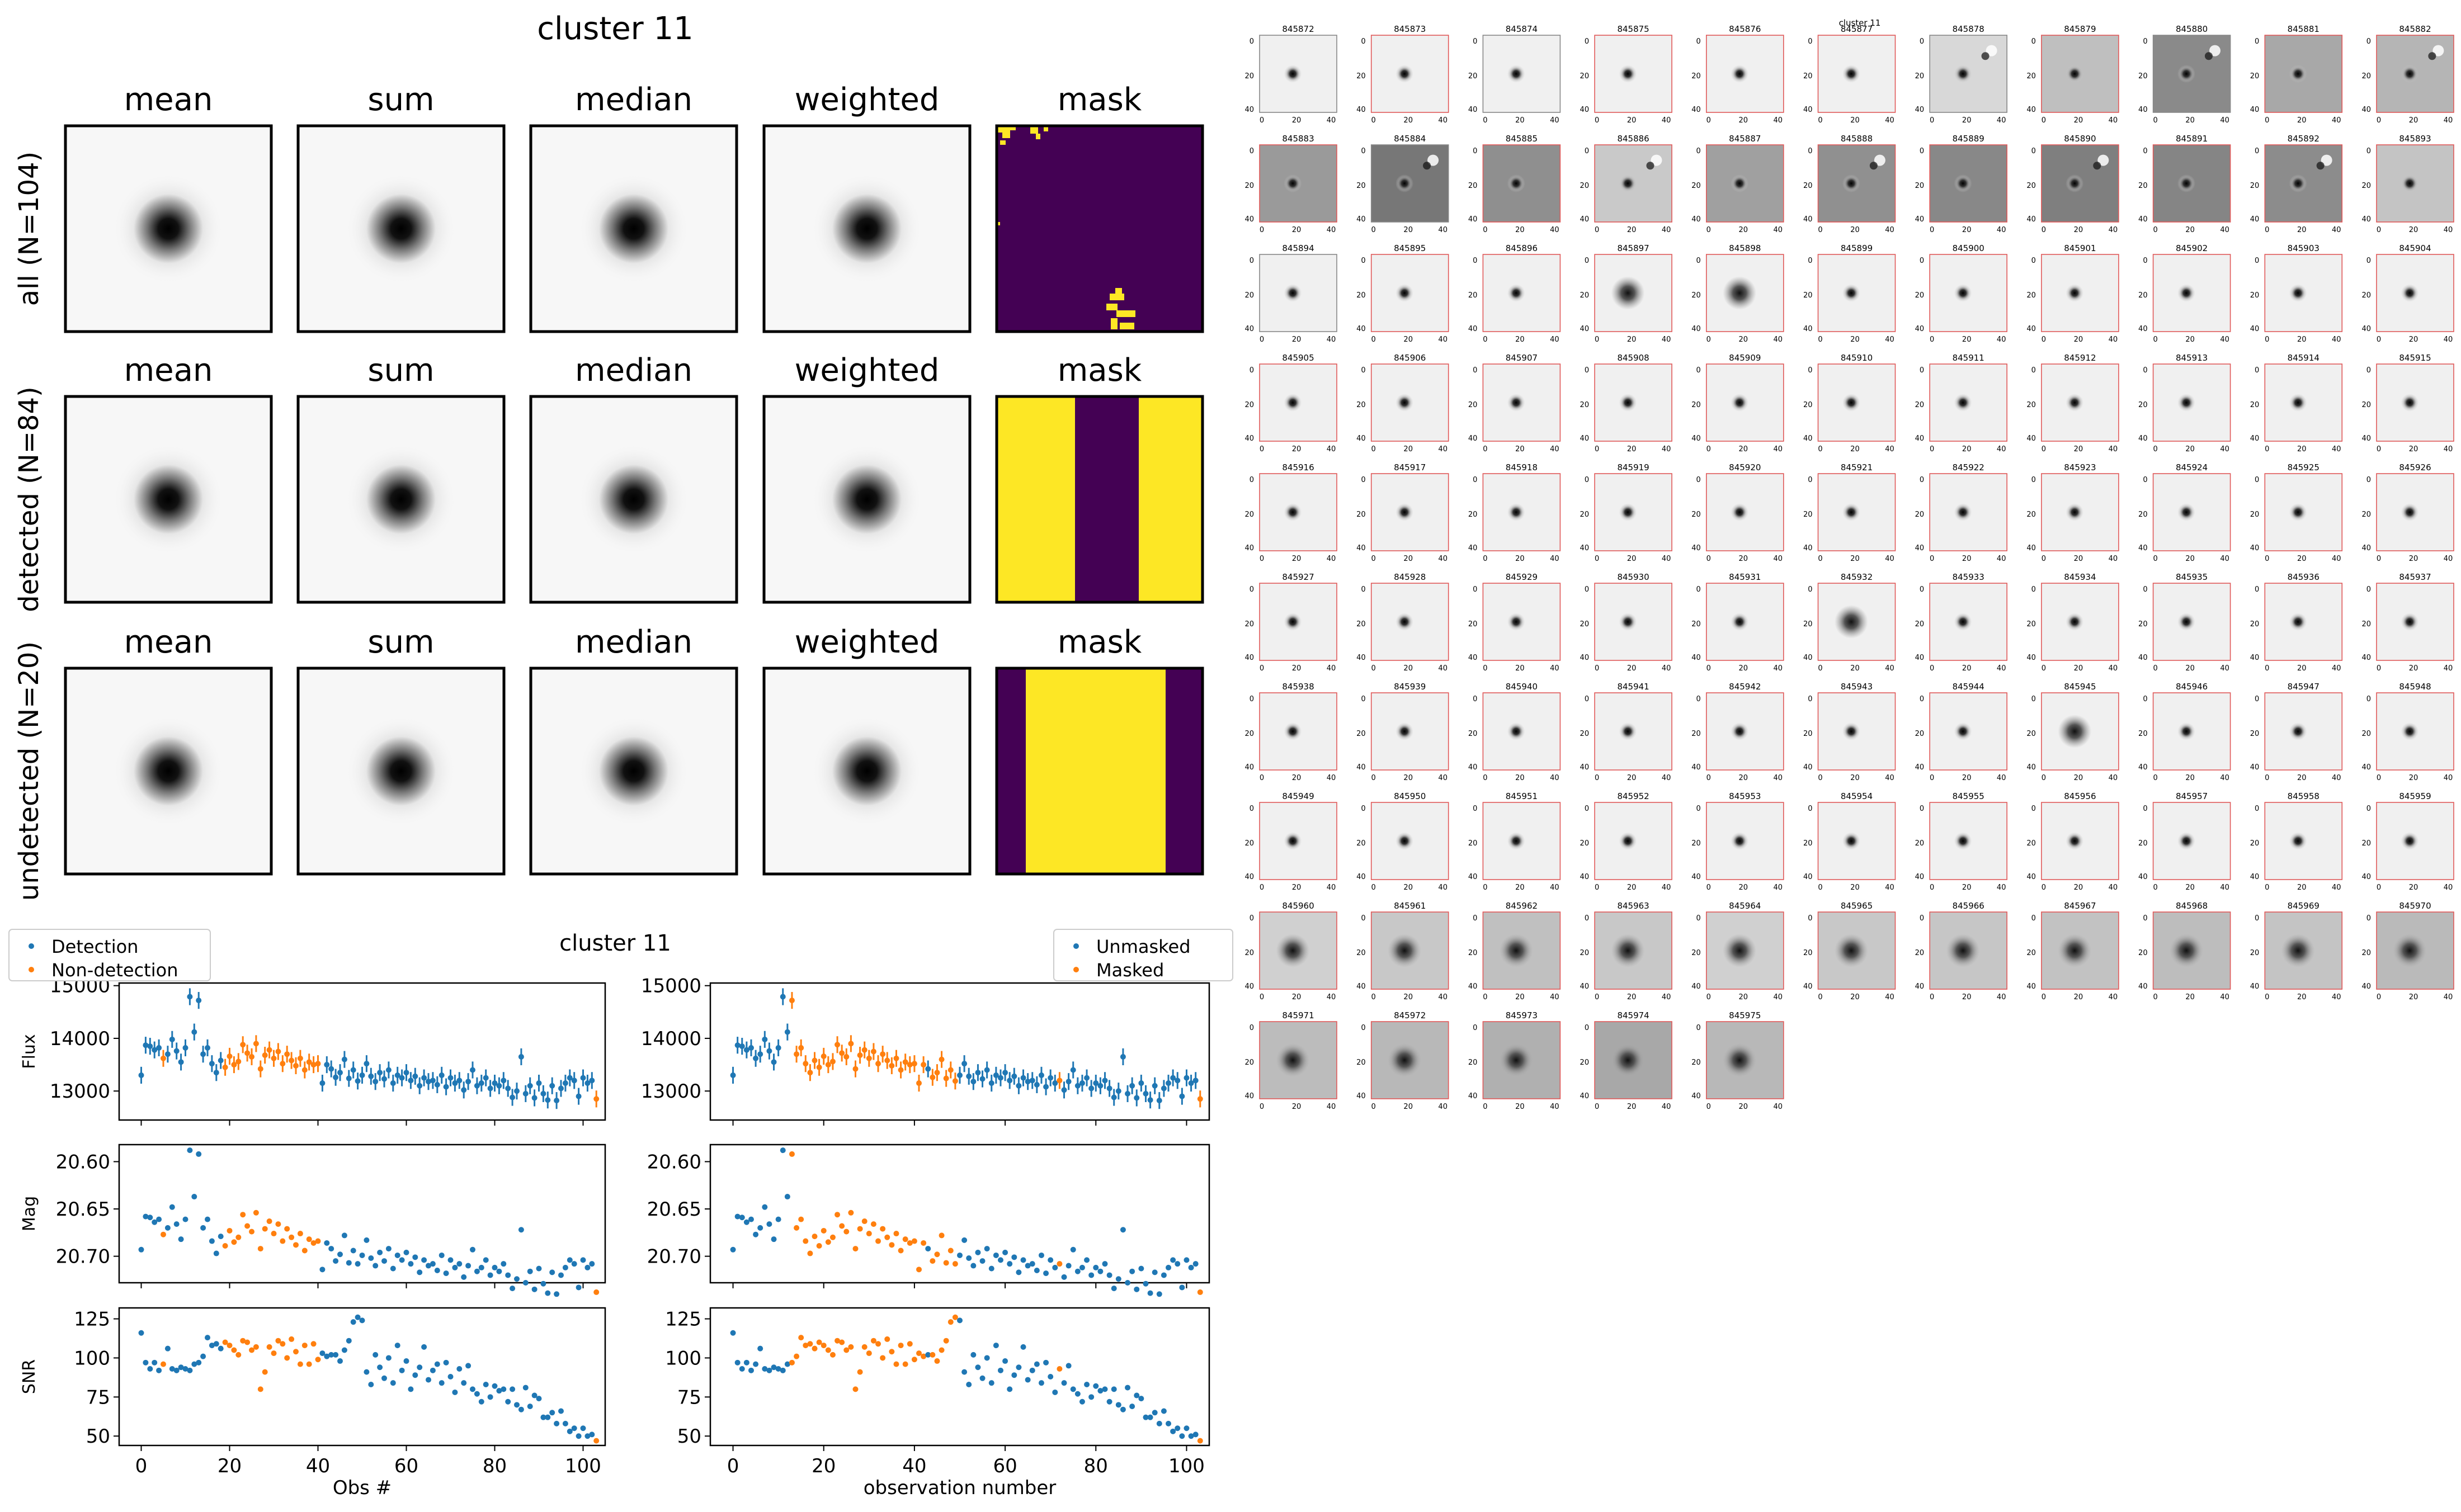 The image size is (2461, 1512). What do you see at coordinates (2415, 796) in the screenshot?
I see `cutout-id: 845959` at bounding box center [2415, 796].